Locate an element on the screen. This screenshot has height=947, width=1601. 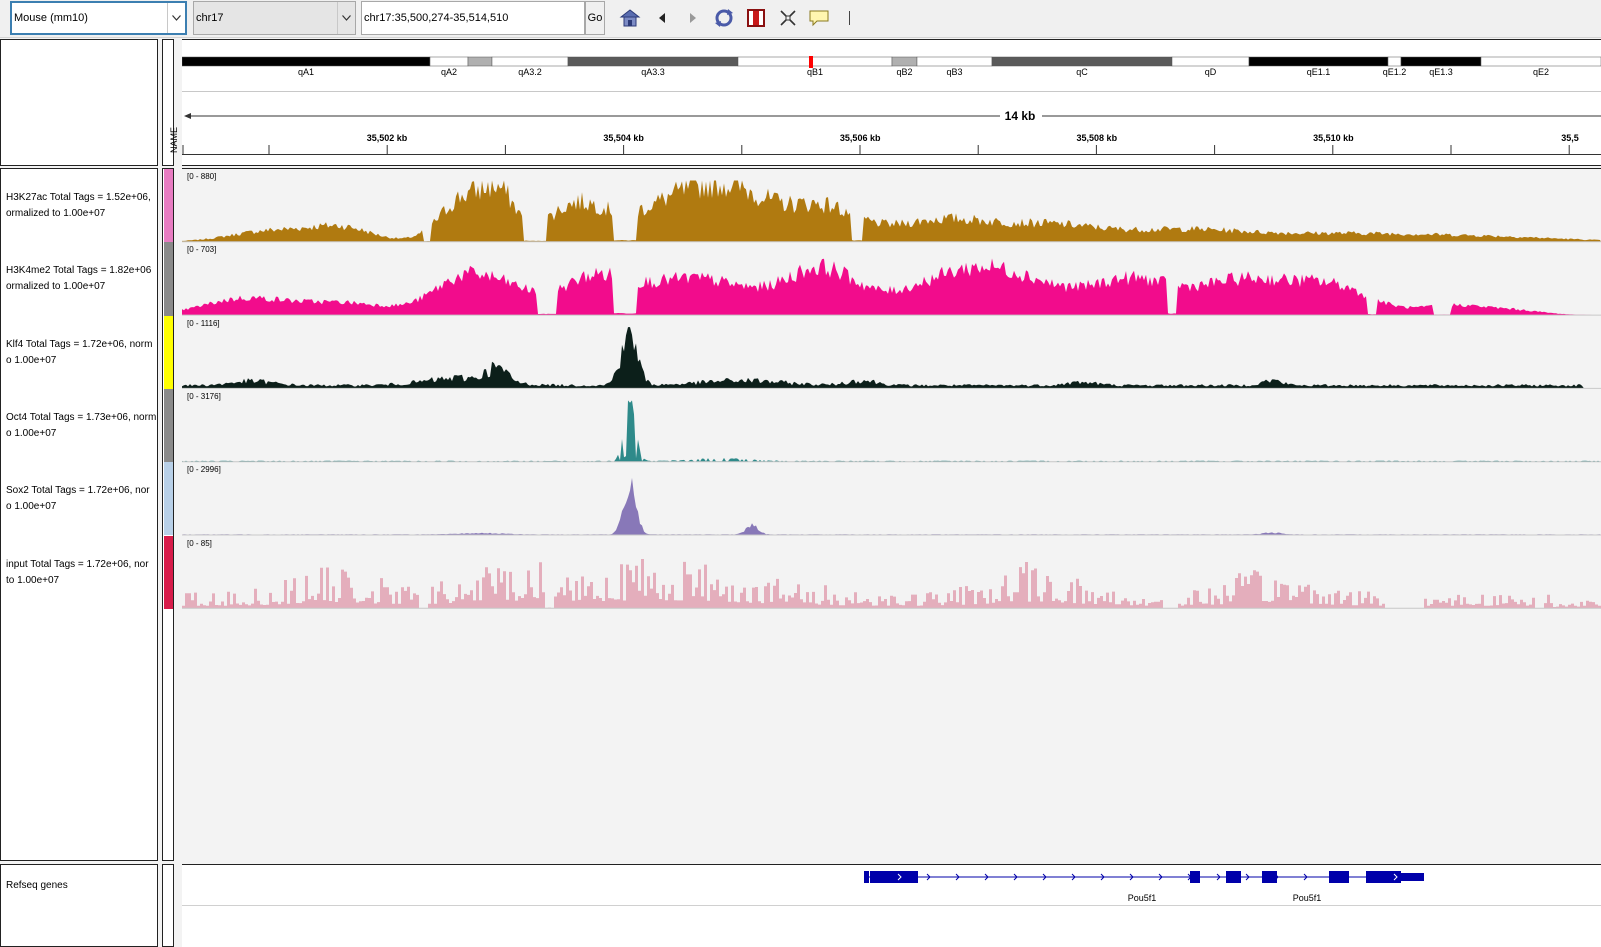
ruler-baseline is located at coordinates (891, 154).